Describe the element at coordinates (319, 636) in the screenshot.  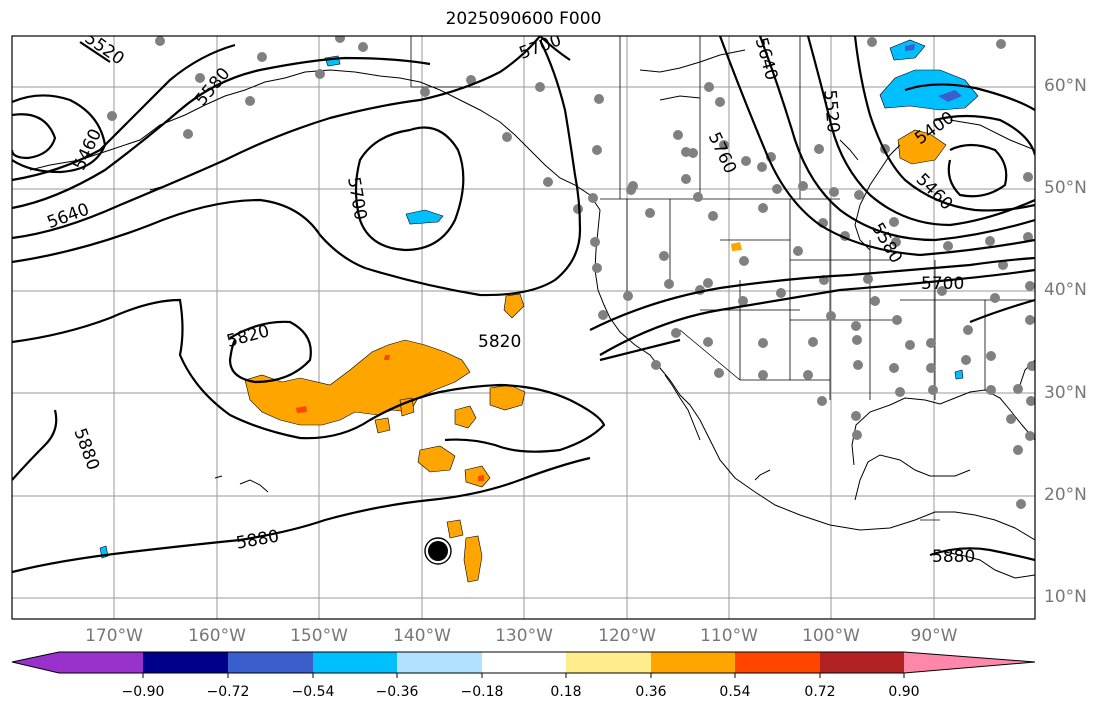
I see `longitude-label: 150°W` at that location.